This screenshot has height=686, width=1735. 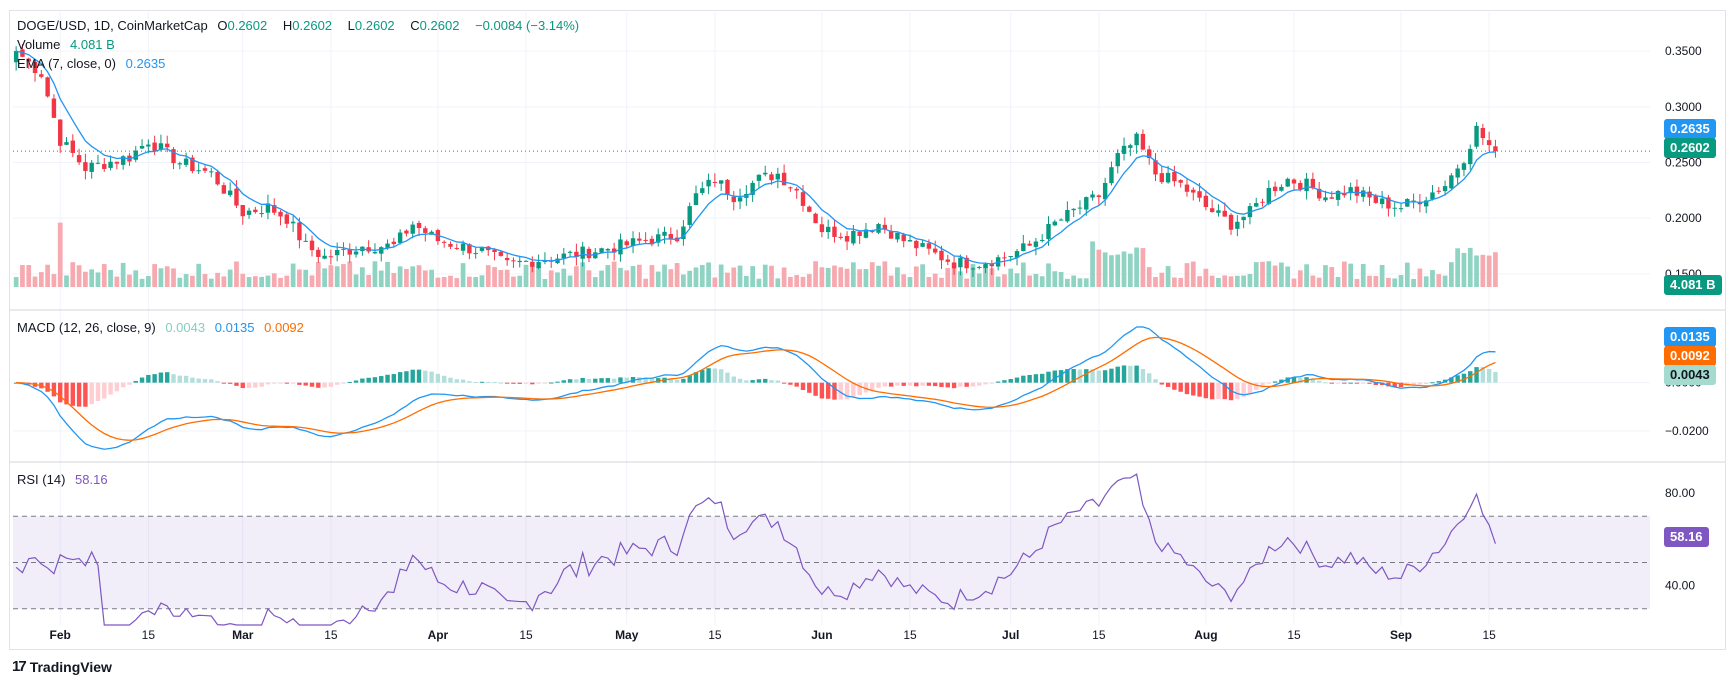 What do you see at coordinates (62, 666) in the screenshot?
I see `tradingview-footer: 17 TradingView` at bounding box center [62, 666].